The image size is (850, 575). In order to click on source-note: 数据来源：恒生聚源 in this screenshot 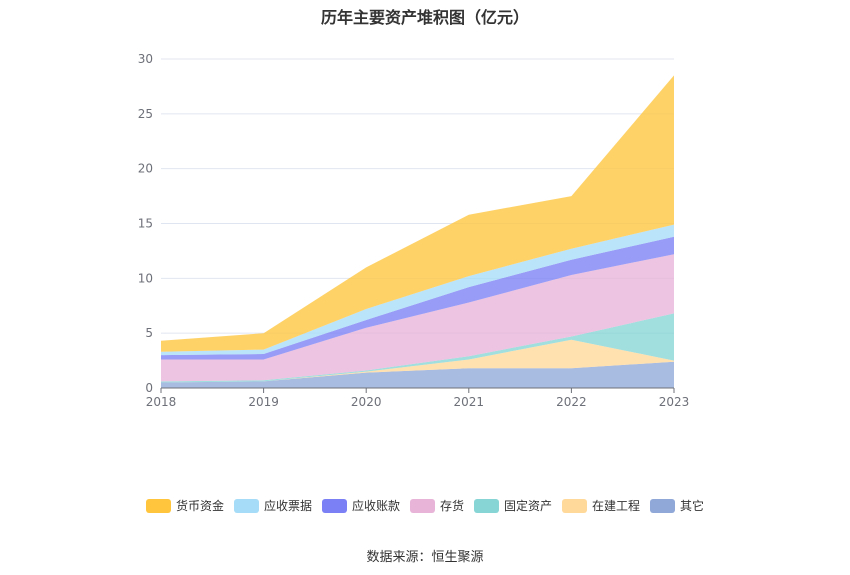, I will do `click(425, 557)`.